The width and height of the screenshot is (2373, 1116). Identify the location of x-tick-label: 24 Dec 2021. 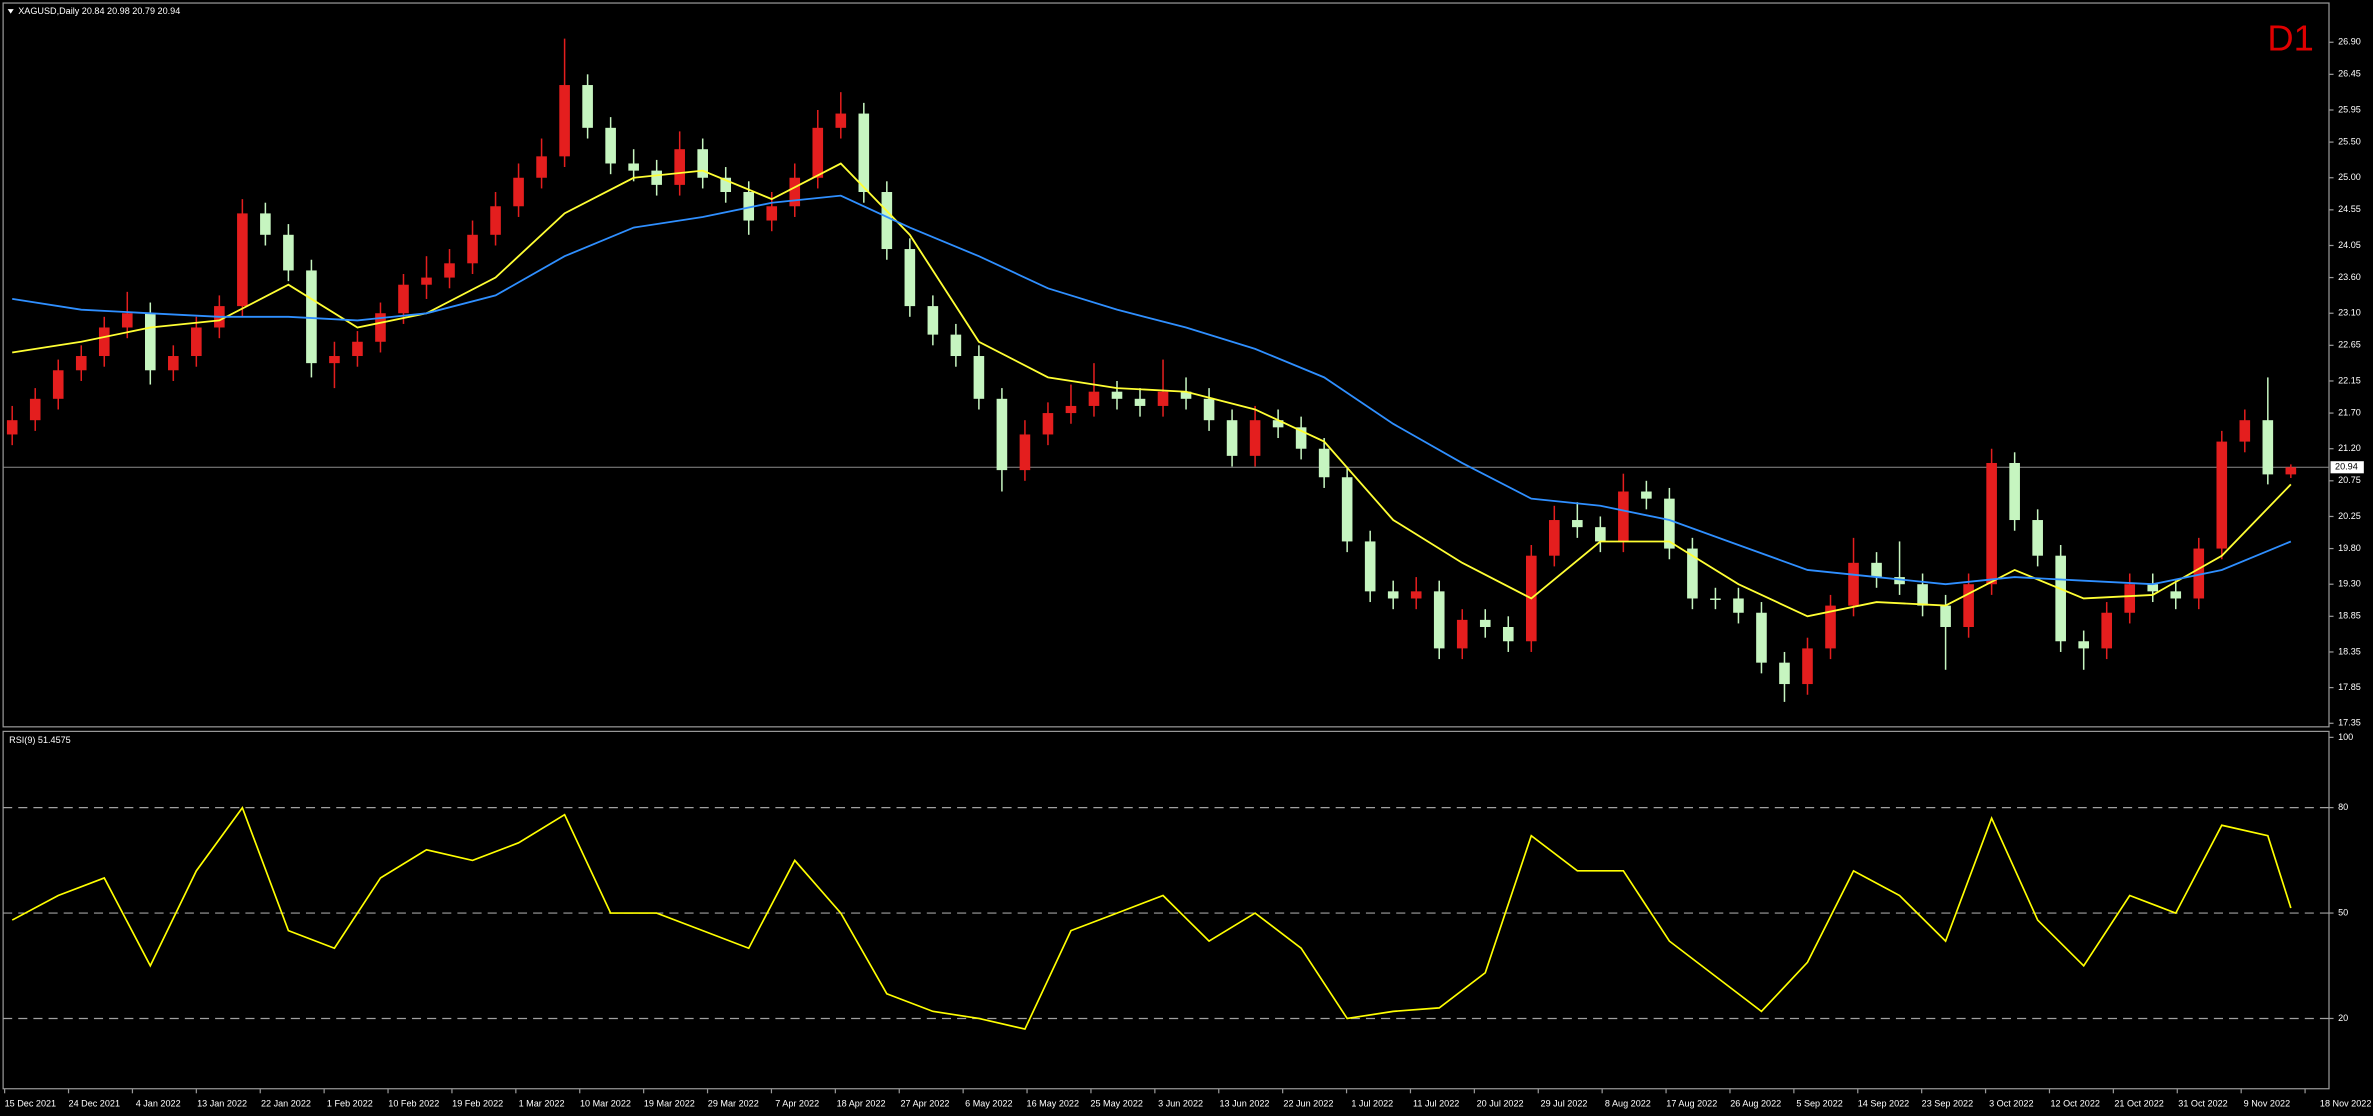
(94, 1103).